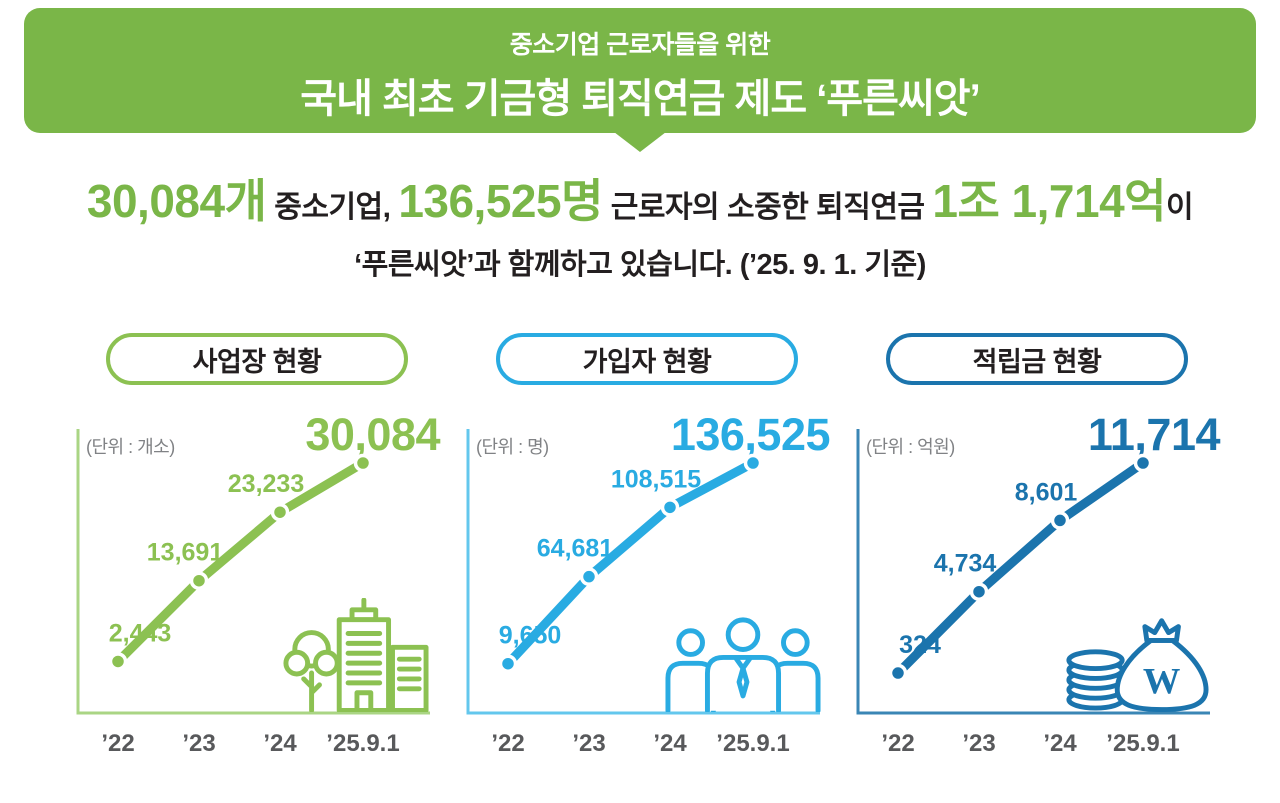  Describe the element at coordinates (1161, 682) in the screenshot. I see `svg-text: W` at that location.